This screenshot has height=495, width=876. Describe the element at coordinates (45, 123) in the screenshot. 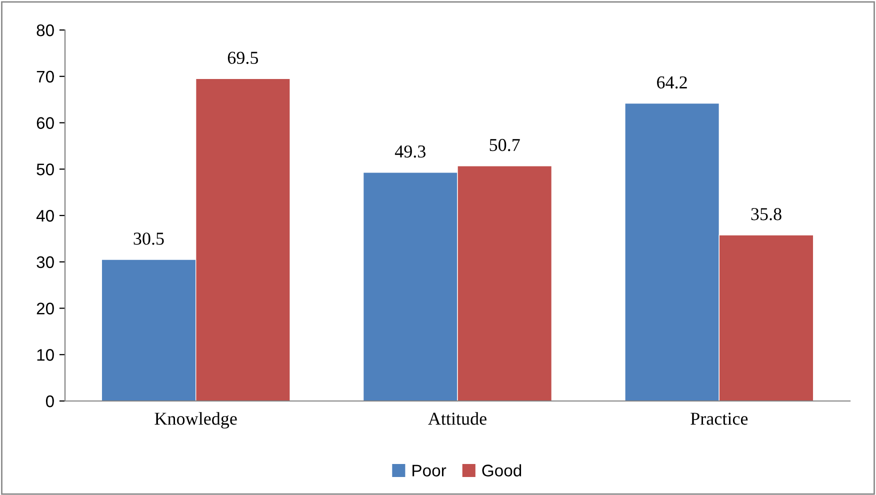

I see `y-tick-label: 60` at that location.